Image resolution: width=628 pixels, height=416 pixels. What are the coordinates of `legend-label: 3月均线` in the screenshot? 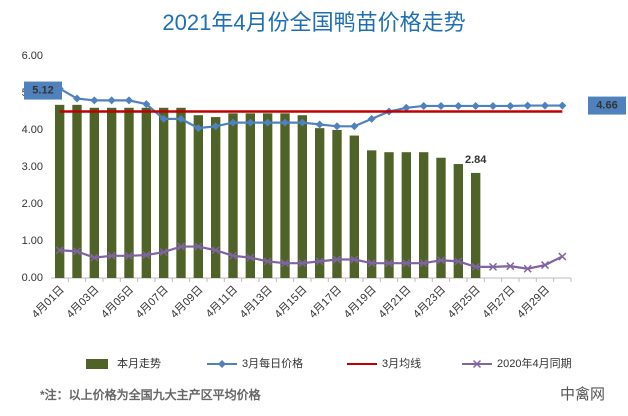 It's located at (401, 363).